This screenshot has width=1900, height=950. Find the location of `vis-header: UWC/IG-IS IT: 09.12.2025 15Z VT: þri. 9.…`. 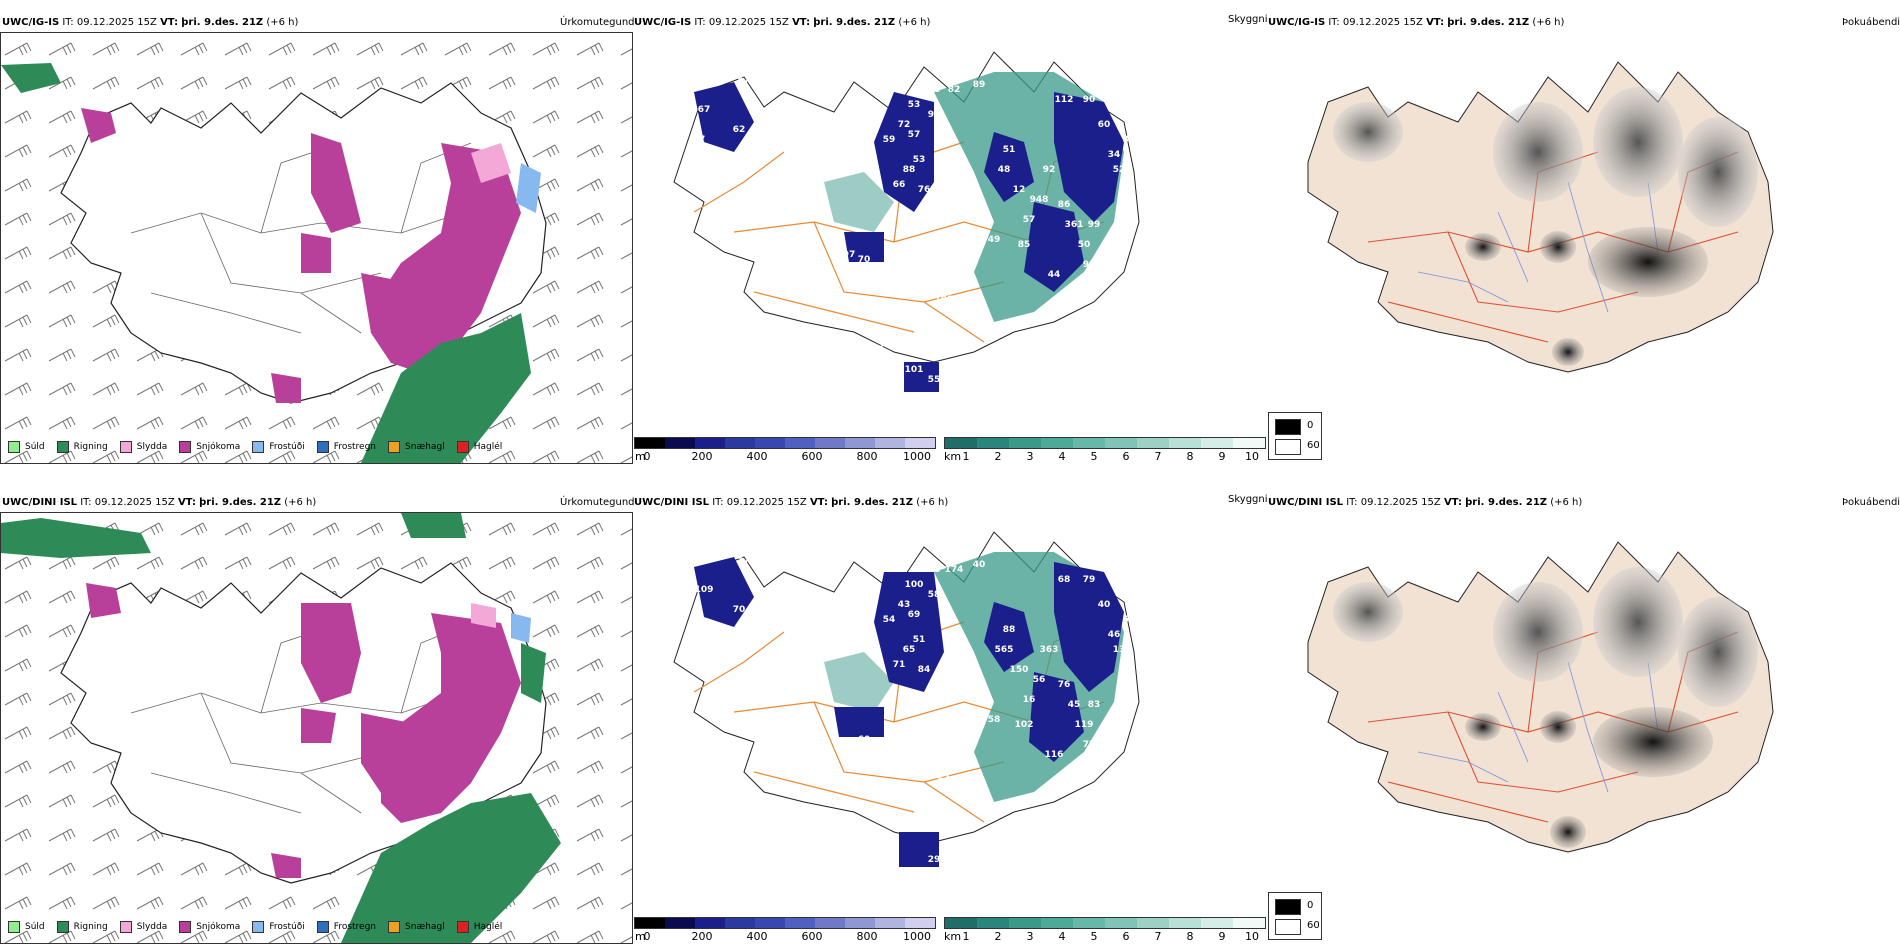

vis-header: UWC/IG-IS IT: 09.12.2025 15Z VT: þri. 9.… is located at coordinates (782, 23).